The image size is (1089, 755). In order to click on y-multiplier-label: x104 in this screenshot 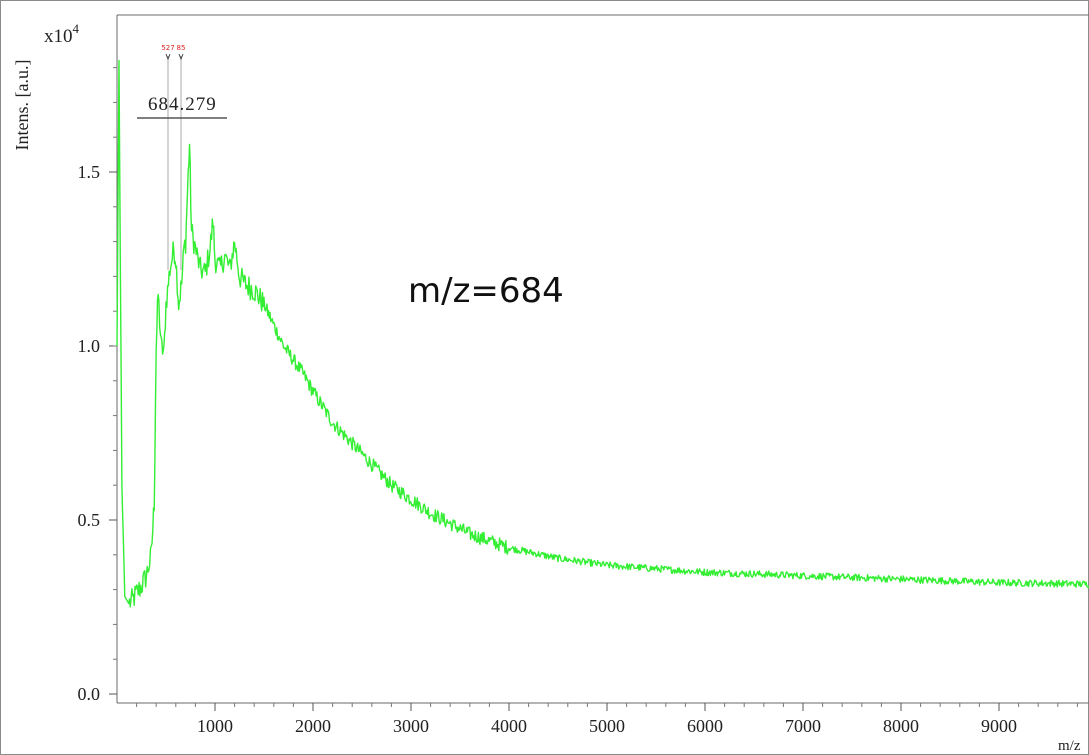, I will do `click(62, 34)`.